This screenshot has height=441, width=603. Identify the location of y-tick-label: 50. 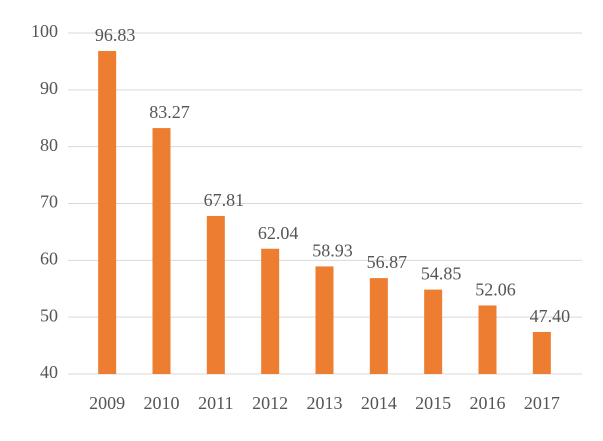
(49, 315).